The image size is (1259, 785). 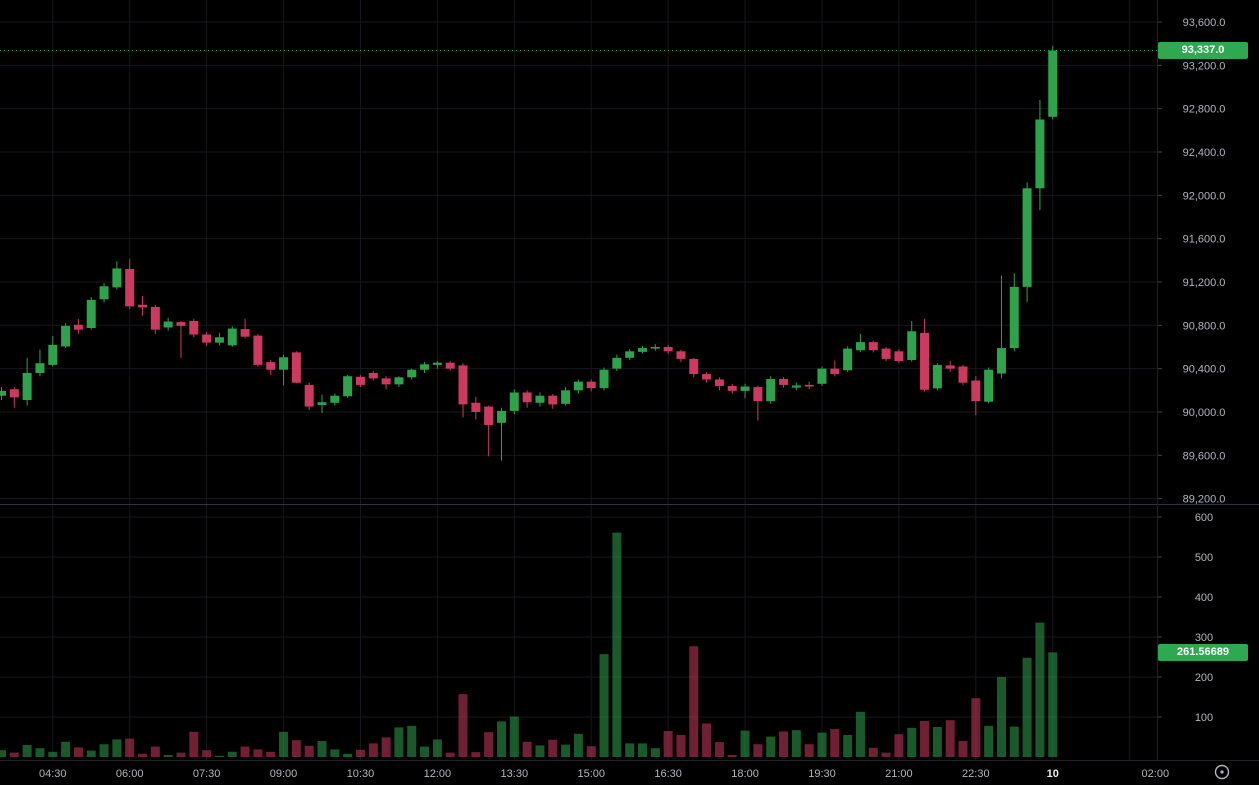 I want to click on axis-label: 90,800.0, so click(x=1204, y=326).